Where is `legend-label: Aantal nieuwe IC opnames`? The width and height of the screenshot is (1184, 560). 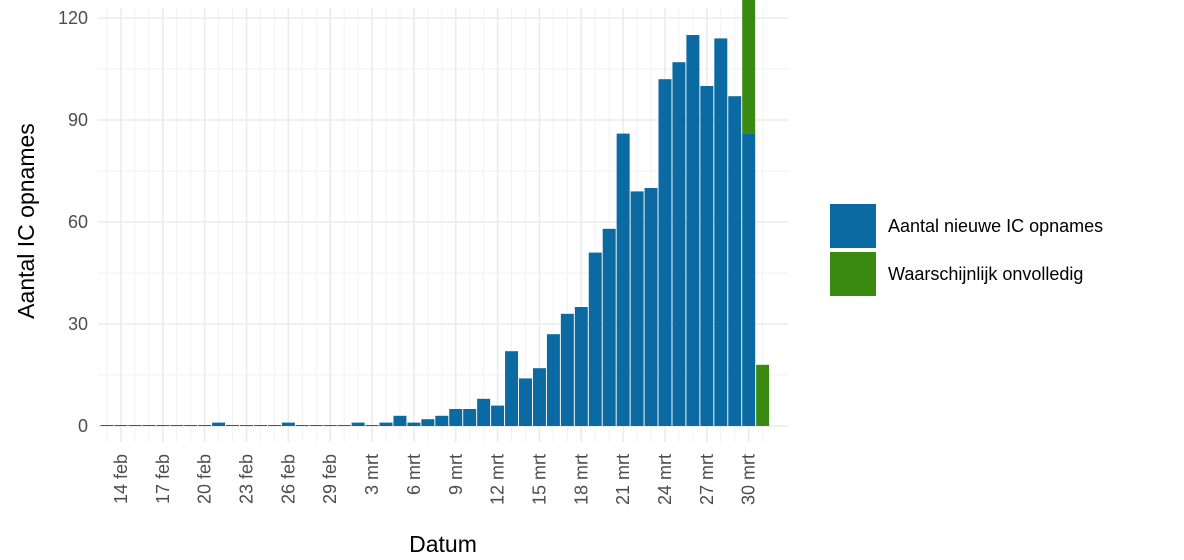
legend-label: Aantal nieuwe IC opnames is located at coordinates (995, 226).